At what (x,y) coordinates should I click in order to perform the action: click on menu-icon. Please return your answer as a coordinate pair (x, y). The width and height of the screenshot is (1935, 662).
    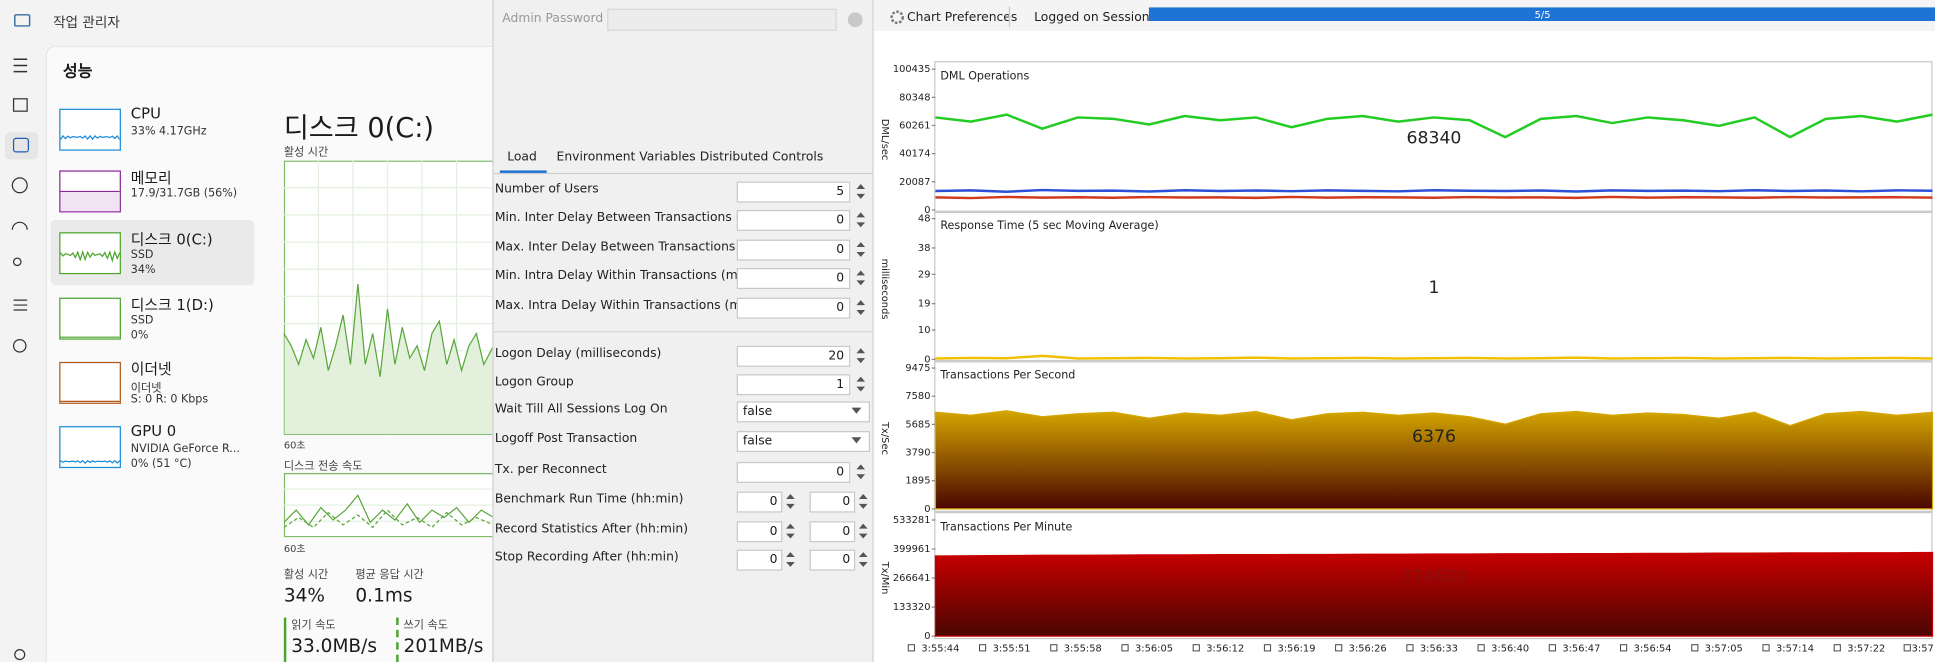
    Looking at the image, I should click on (20, 65).